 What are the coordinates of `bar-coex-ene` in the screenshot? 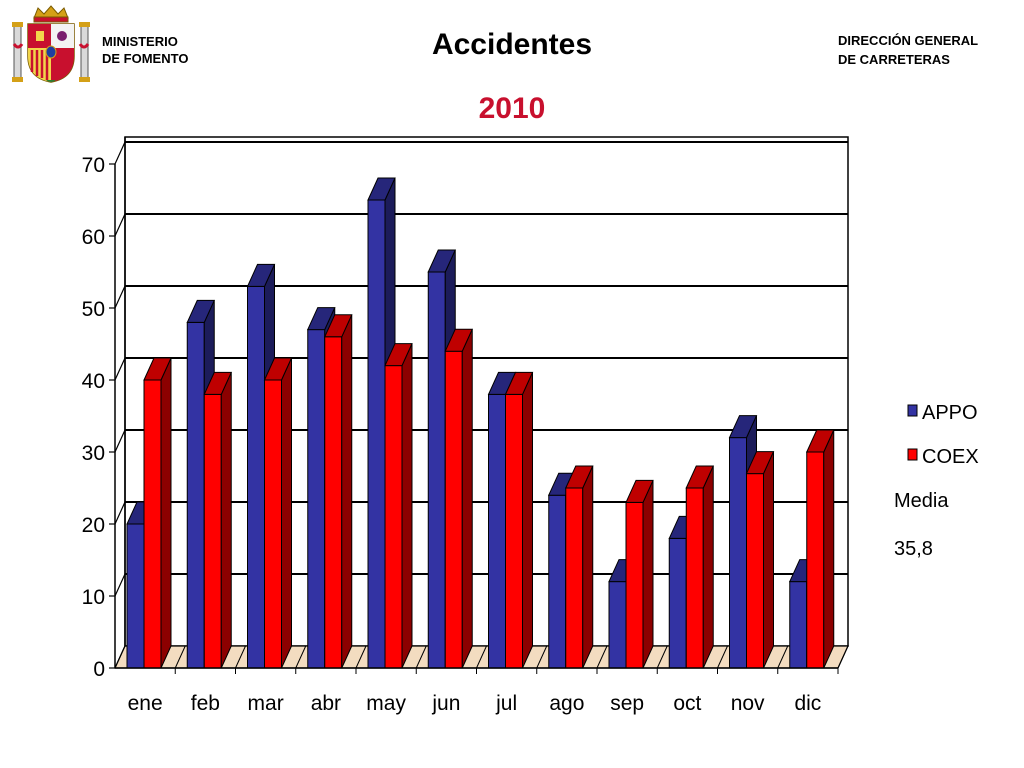 It's located at (157, 513).